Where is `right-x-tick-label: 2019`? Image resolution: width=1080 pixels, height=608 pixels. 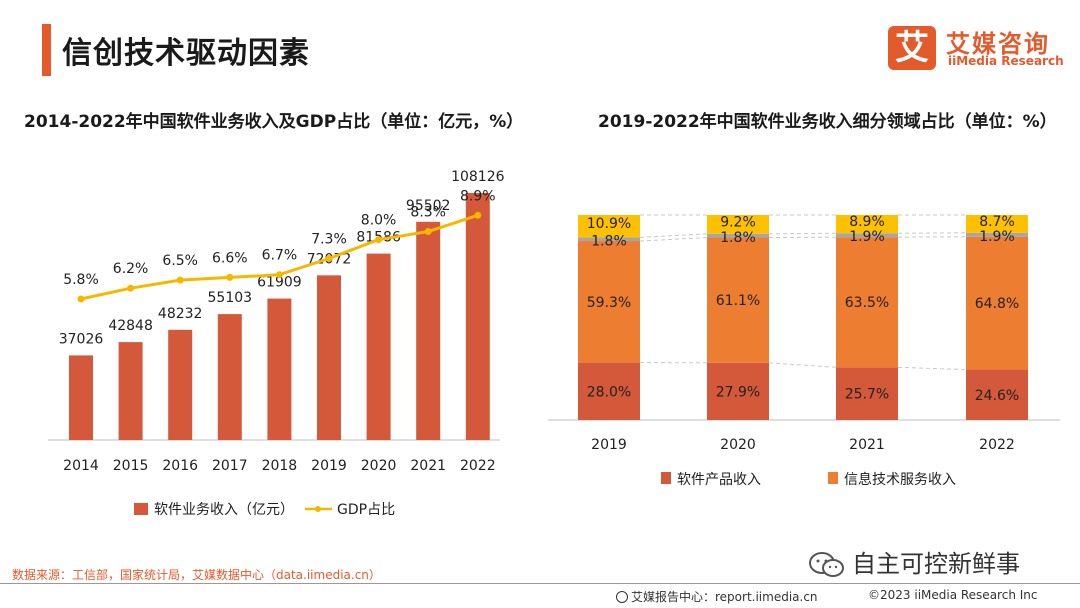
right-x-tick-label: 2019 is located at coordinates (609, 445).